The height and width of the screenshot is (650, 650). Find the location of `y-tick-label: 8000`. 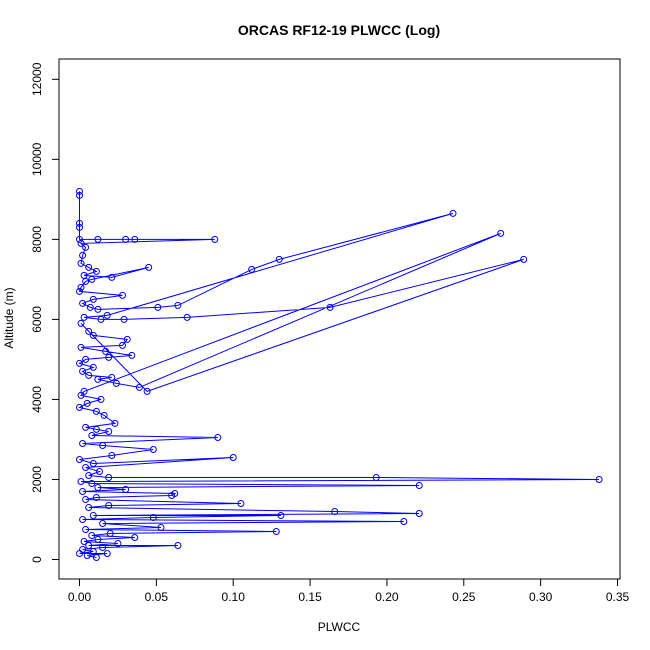

y-tick-label: 8000 is located at coordinates (37, 239).